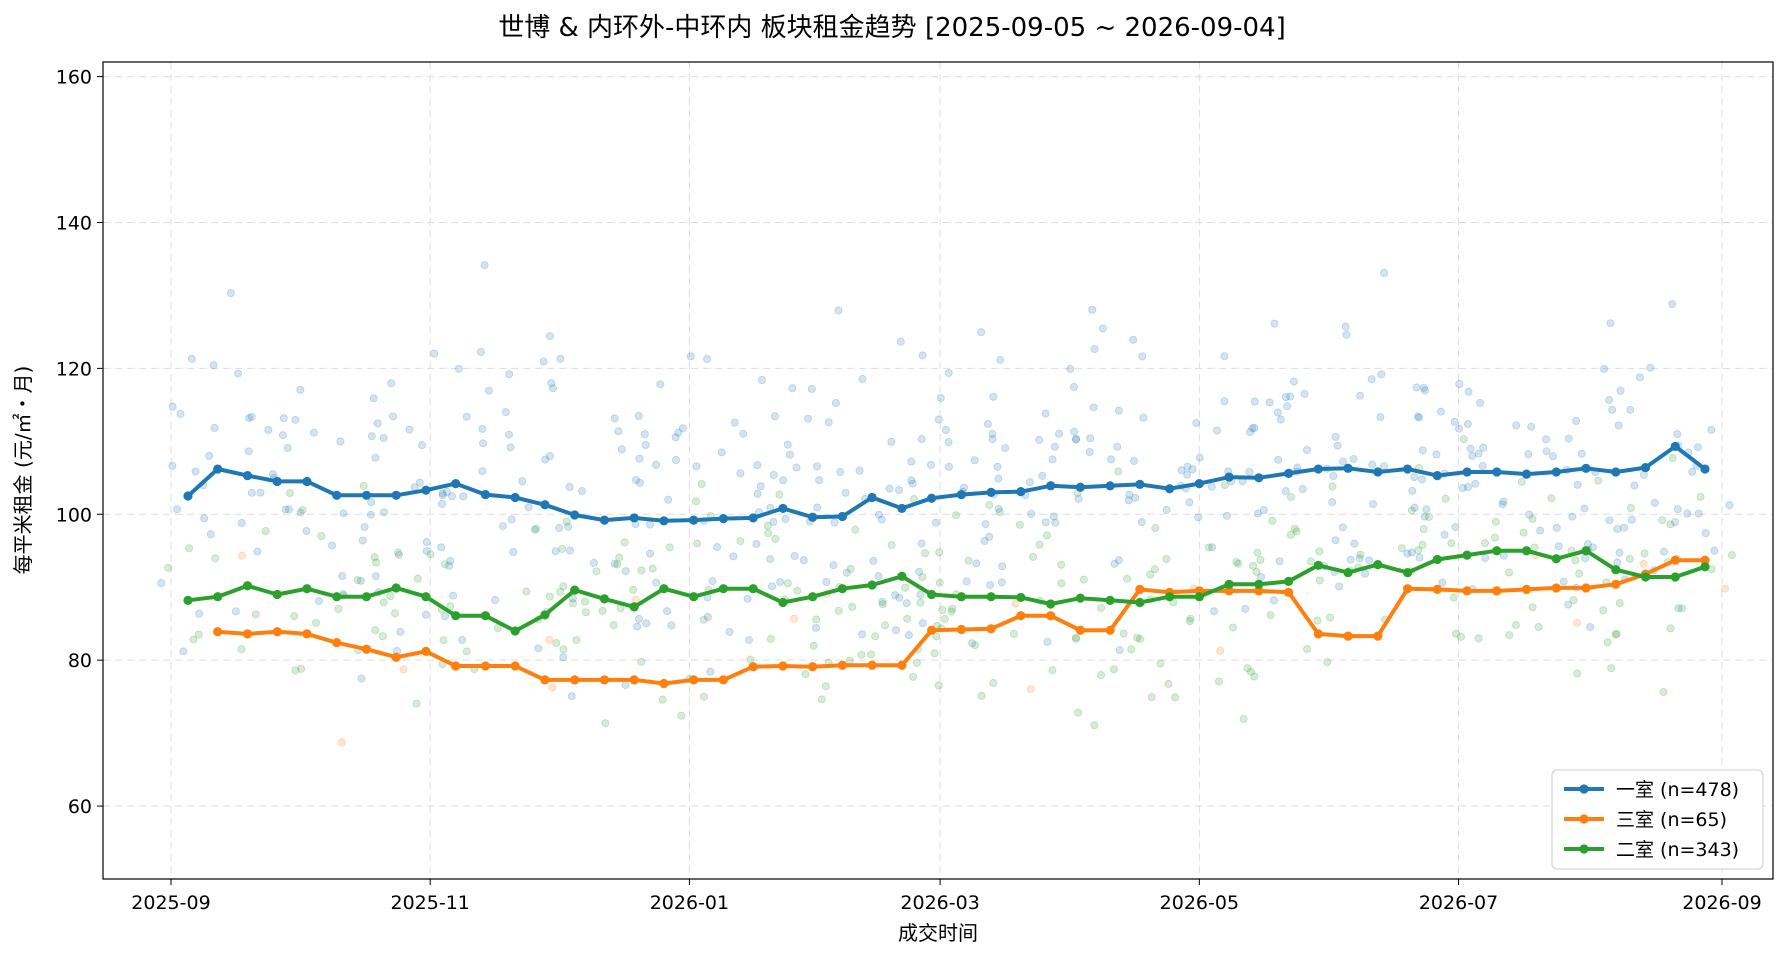 This screenshot has height=963, width=1785. I want to click on y-tick-label: 100, so click(74, 515).